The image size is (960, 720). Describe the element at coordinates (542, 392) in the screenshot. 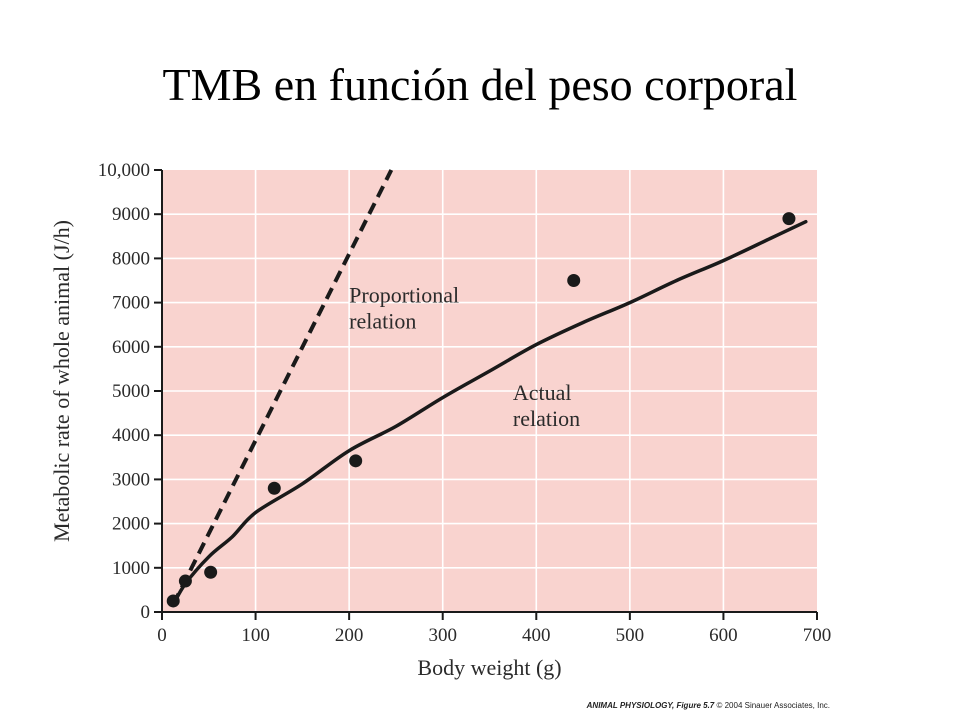

I see `annotation-line: Actual` at that location.